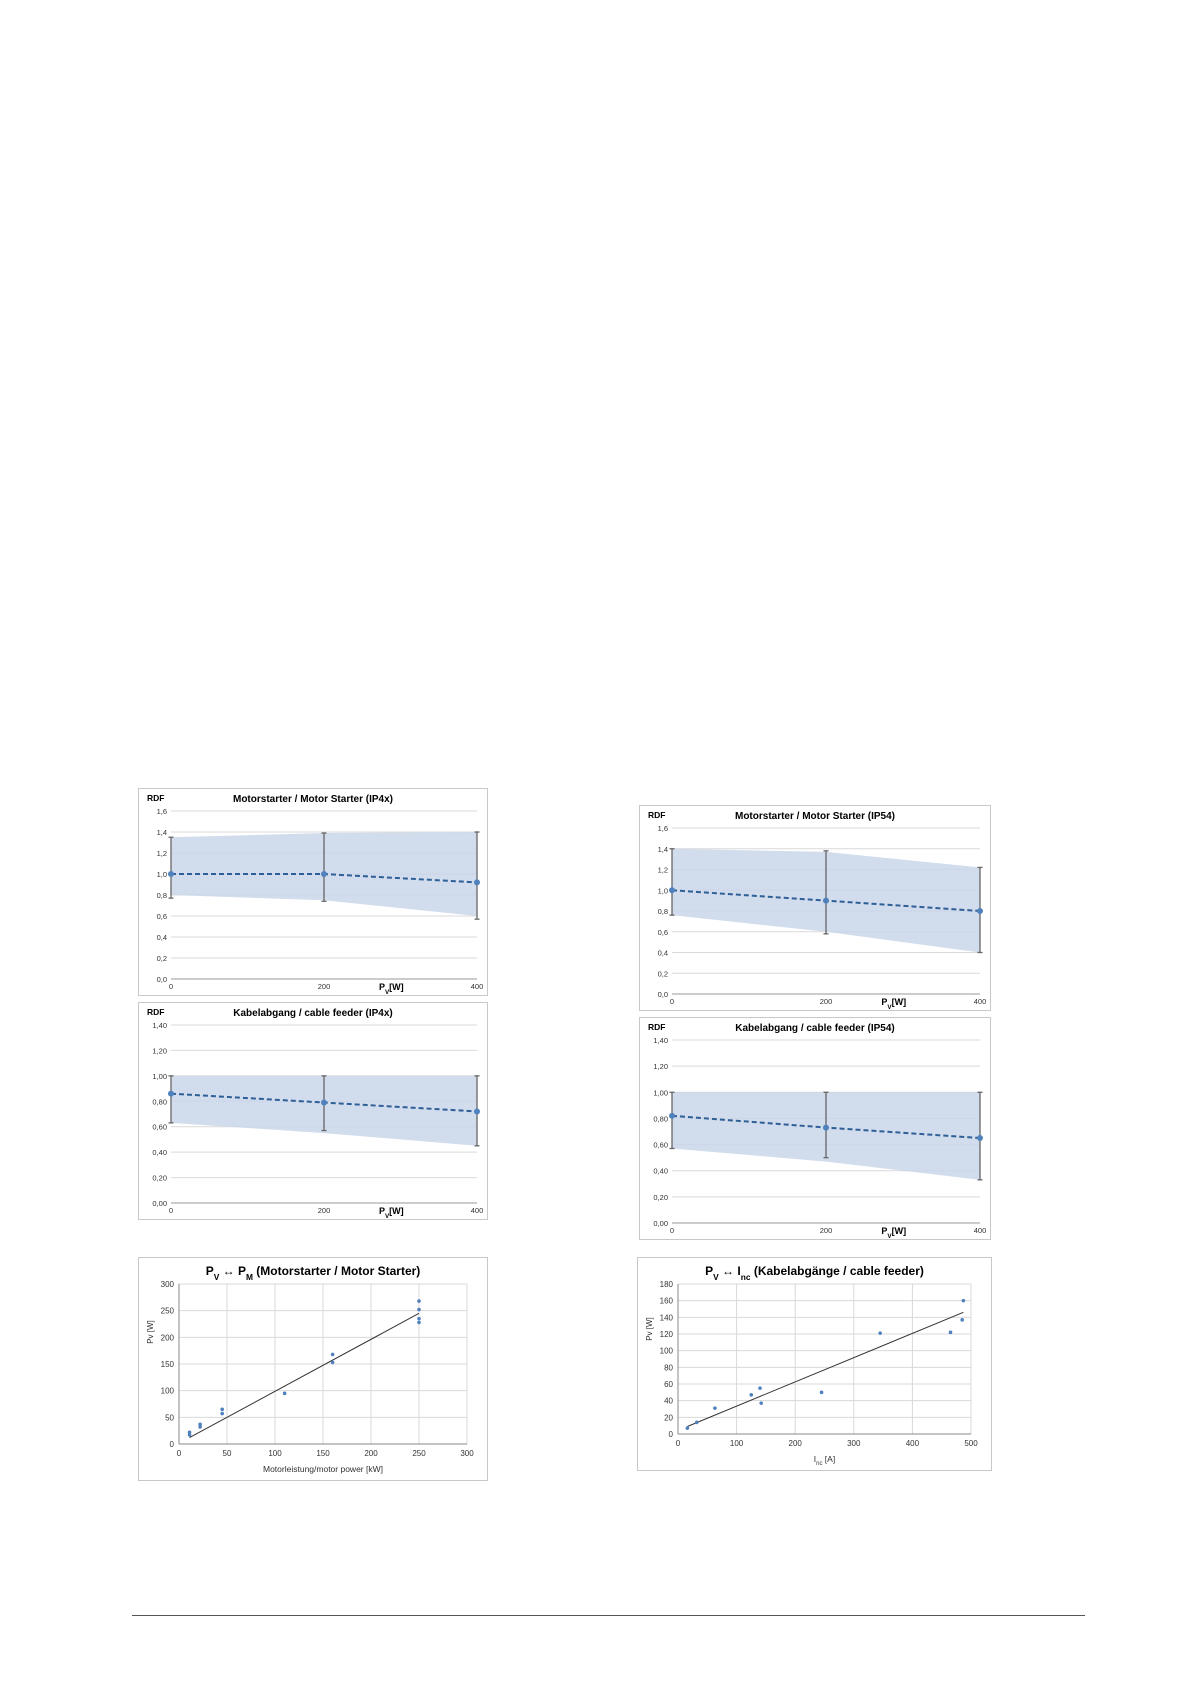 This screenshot has width=1191, height=1684. What do you see at coordinates (169, 1417) in the screenshot?
I see `y-tick-label: 50` at bounding box center [169, 1417].